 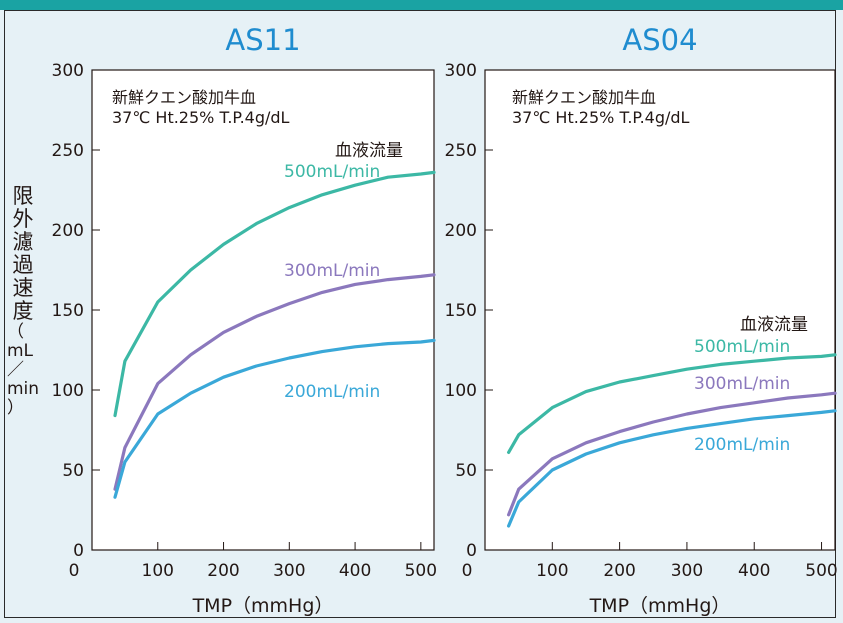 What do you see at coordinates (23, 288) in the screenshot?
I see `y-axis-title-char: 速` at bounding box center [23, 288].